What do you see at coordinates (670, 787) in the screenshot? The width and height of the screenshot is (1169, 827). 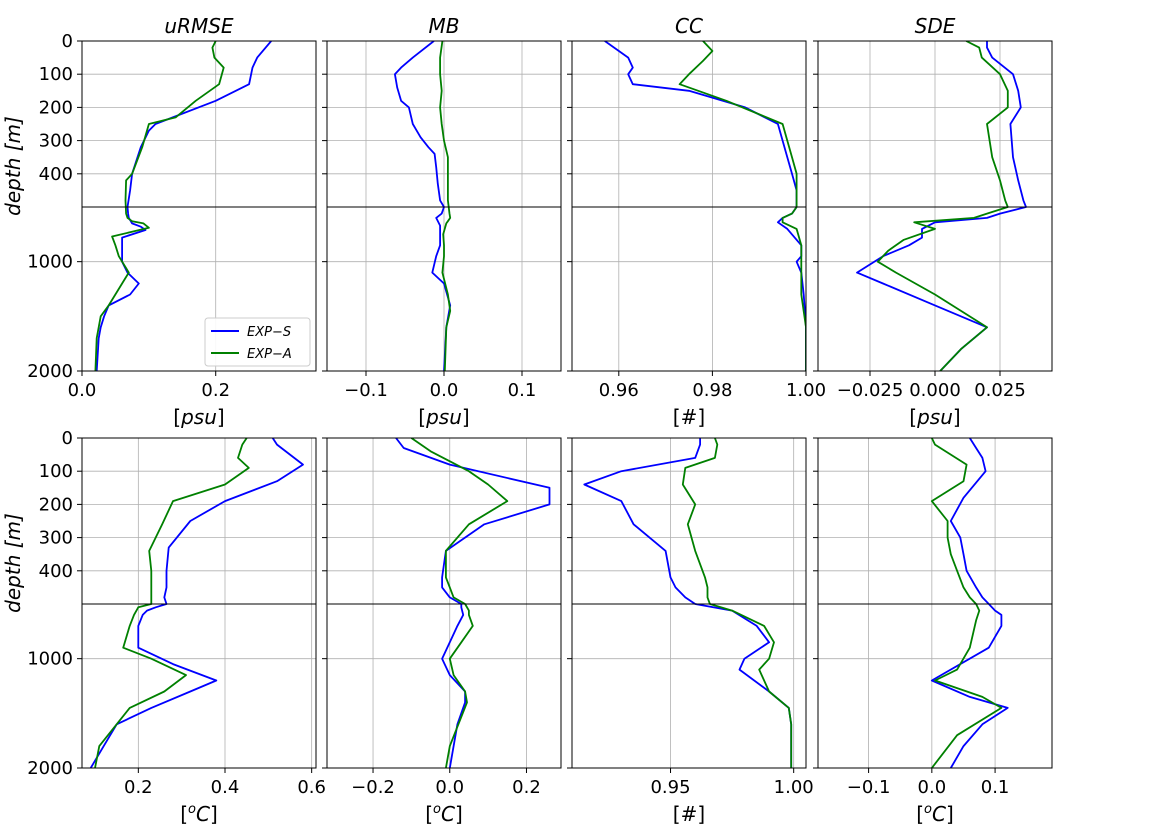 I see `x-tick-label: 0.95` at bounding box center [670, 787].